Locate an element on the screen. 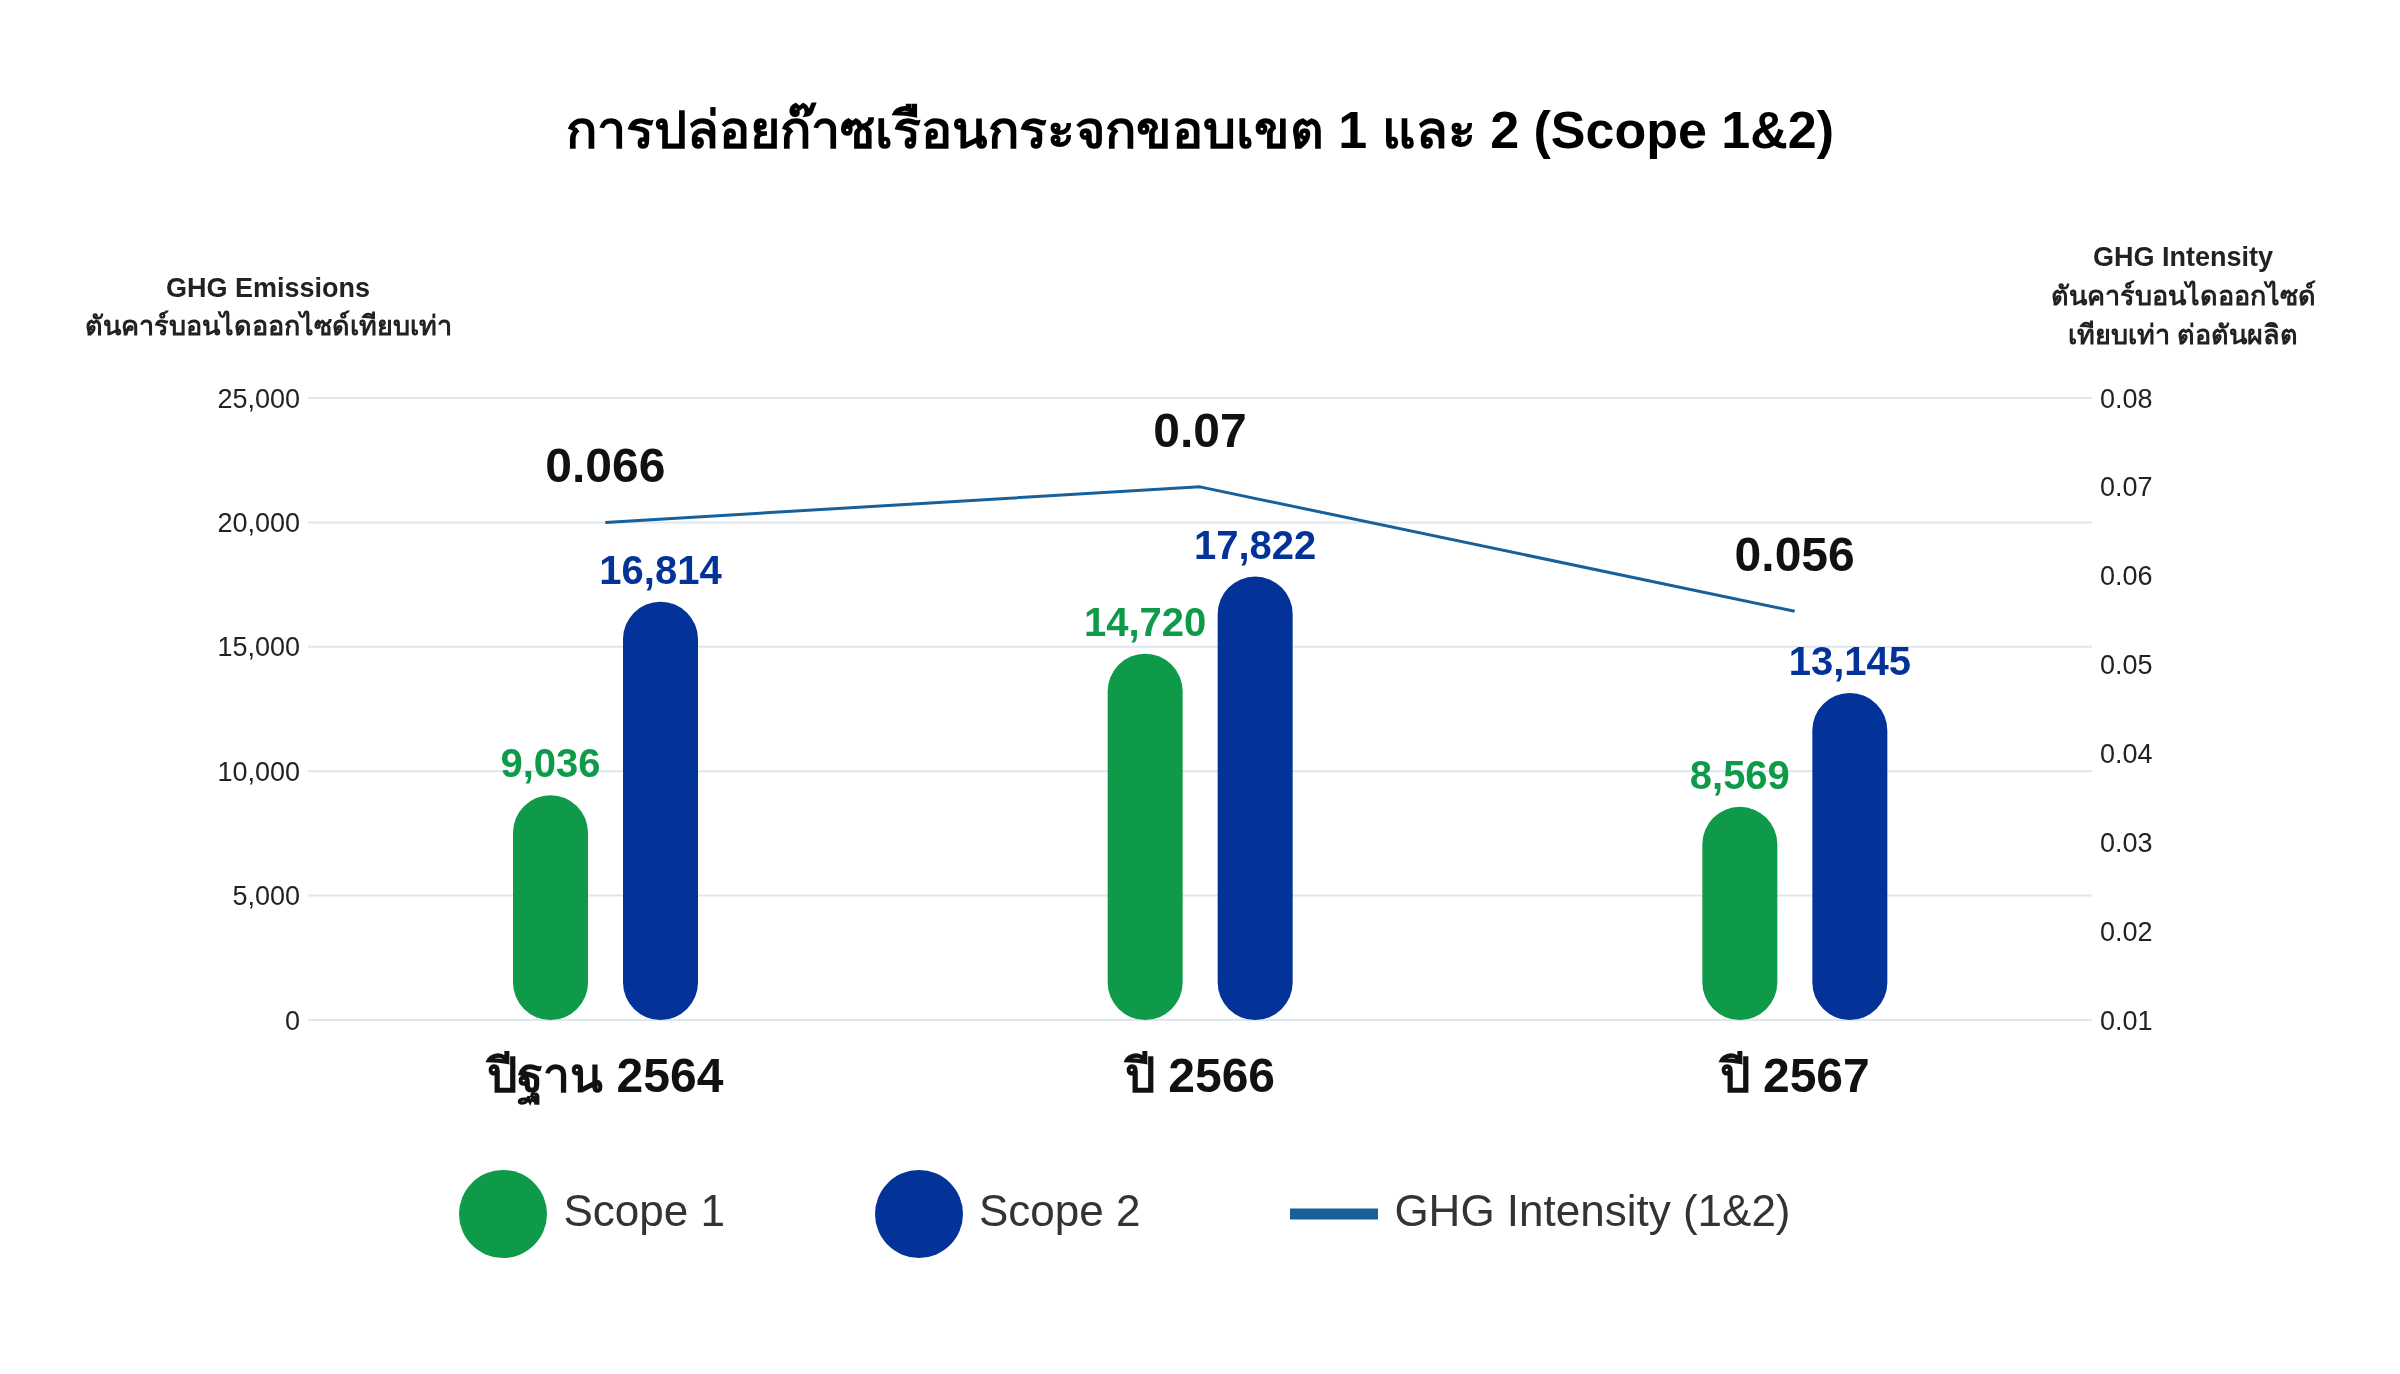 The width and height of the screenshot is (2400, 1374). y2-tick-label: 0.03 is located at coordinates (2126, 842).